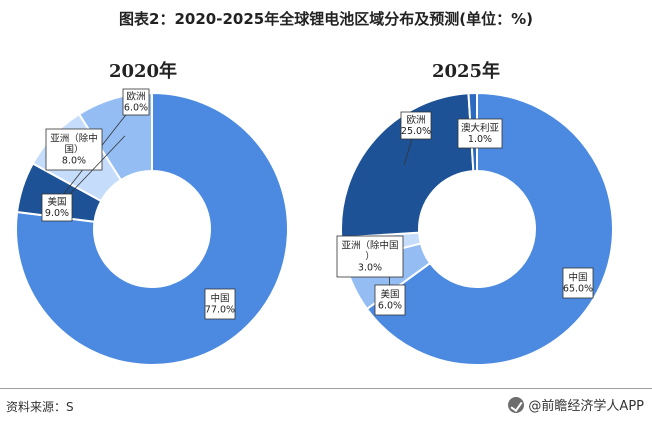  What do you see at coordinates (407, 165) in the screenshot?
I see `donut-slice` at bounding box center [407, 165].